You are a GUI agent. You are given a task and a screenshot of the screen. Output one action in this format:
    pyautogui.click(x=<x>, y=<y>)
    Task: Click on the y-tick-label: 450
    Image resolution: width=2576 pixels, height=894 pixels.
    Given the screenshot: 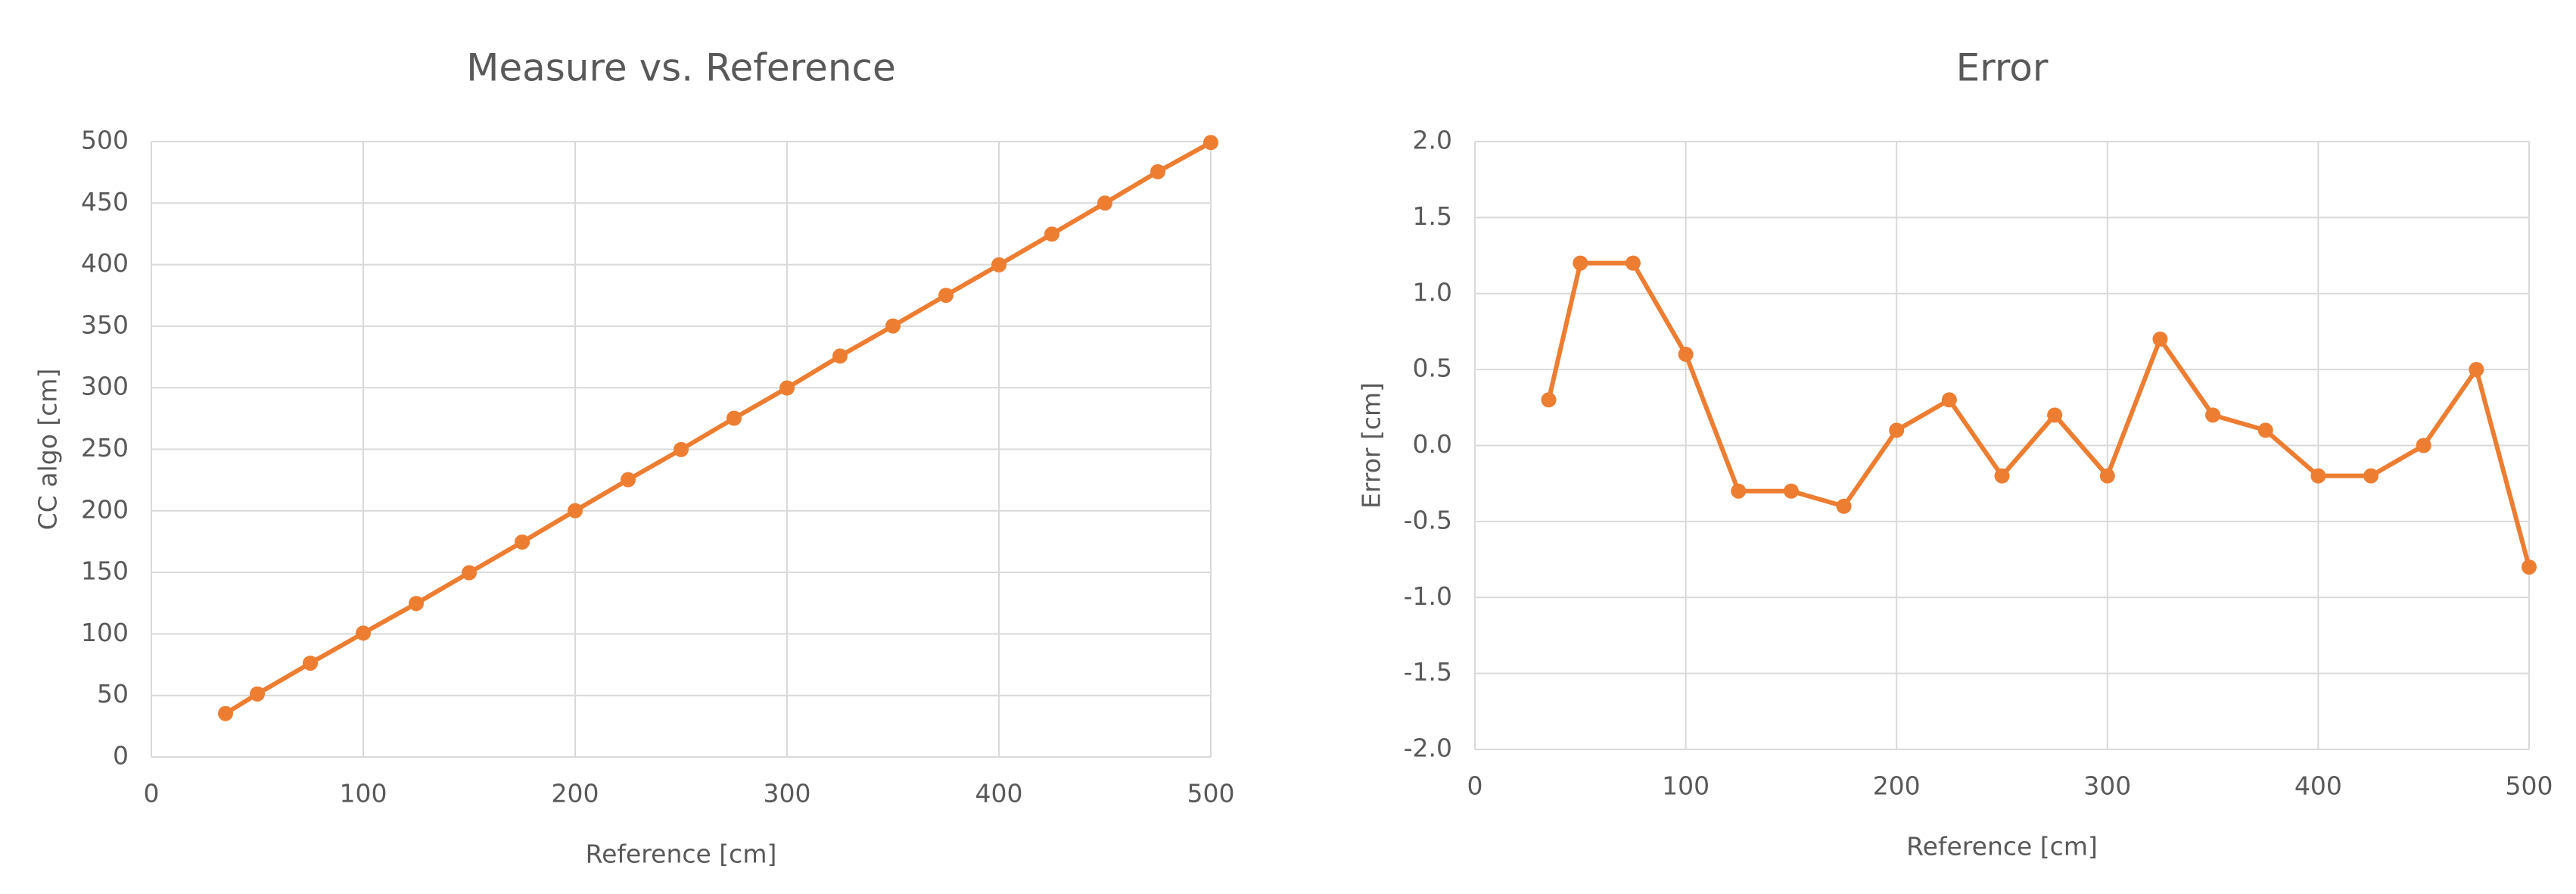 What is the action you would take?
    pyautogui.click(x=105, y=201)
    